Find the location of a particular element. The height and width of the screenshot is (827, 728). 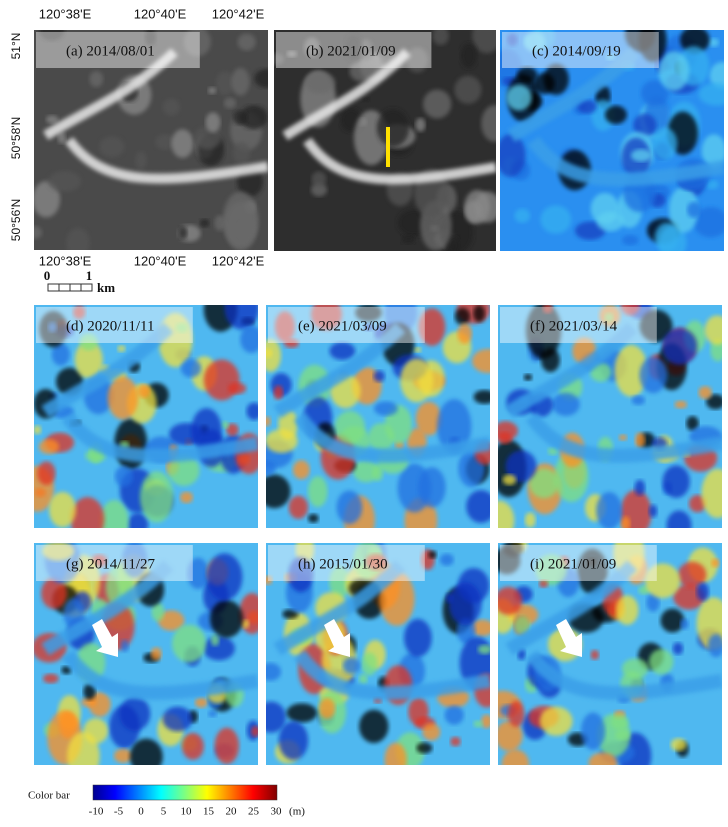

panel-label: (d) 2020/11/11 is located at coordinates (110, 326).